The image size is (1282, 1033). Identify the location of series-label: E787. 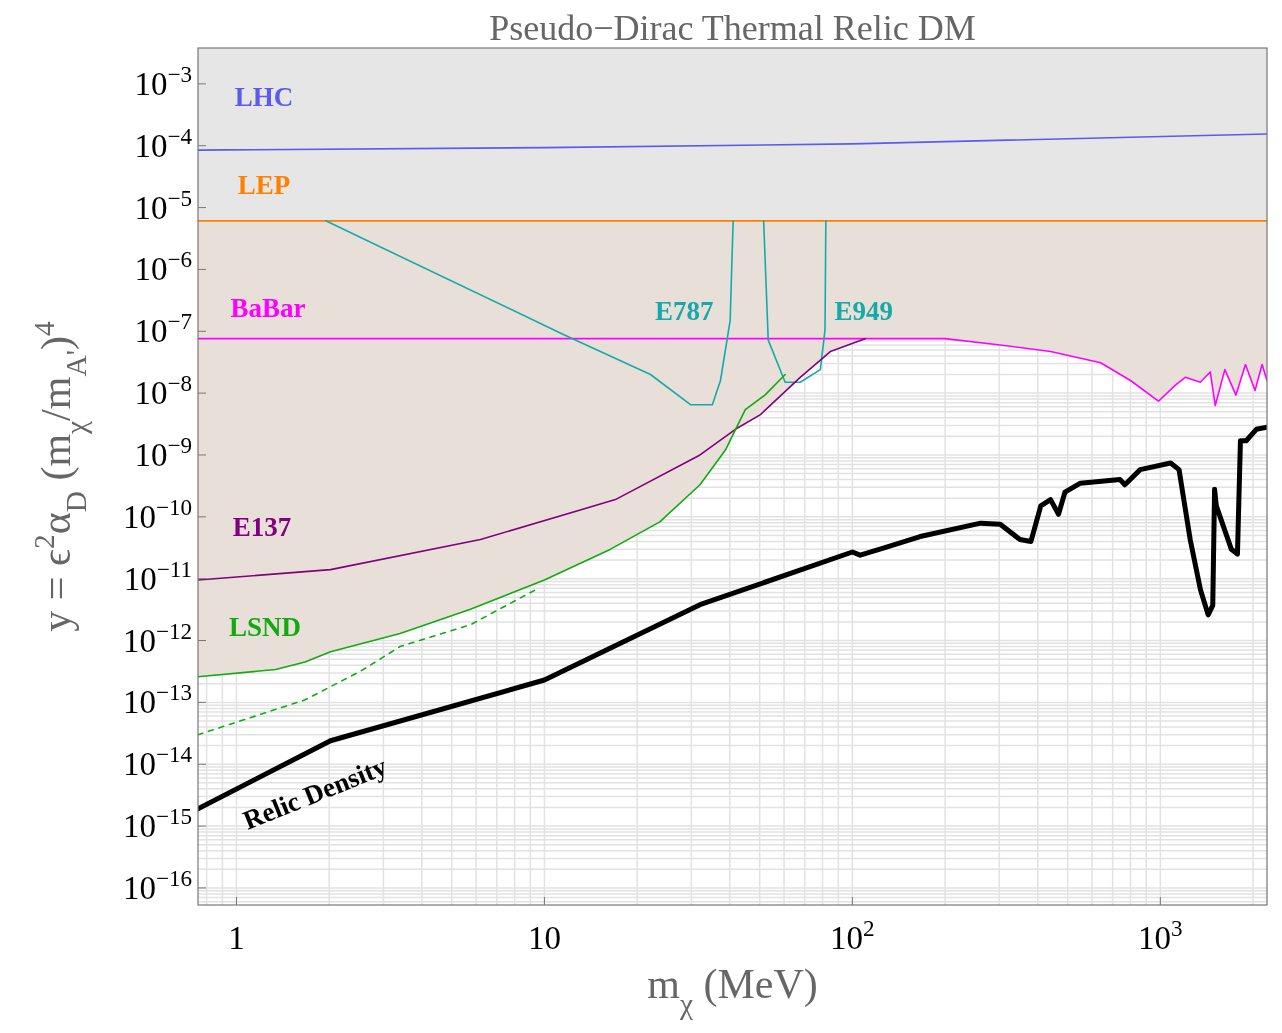
(684, 311).